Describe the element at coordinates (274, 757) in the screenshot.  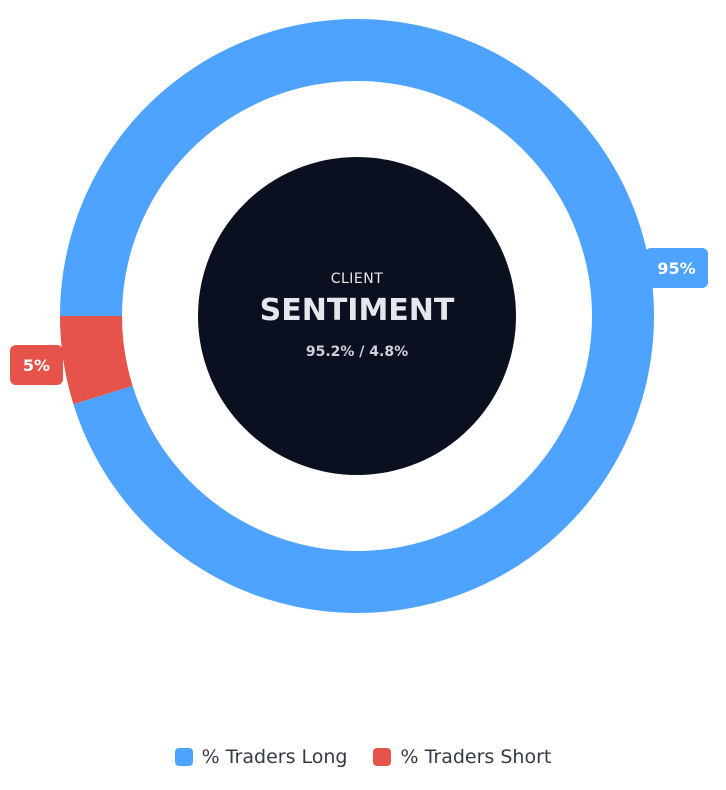
I see `legend-label-long: % Traders Long` at that location.